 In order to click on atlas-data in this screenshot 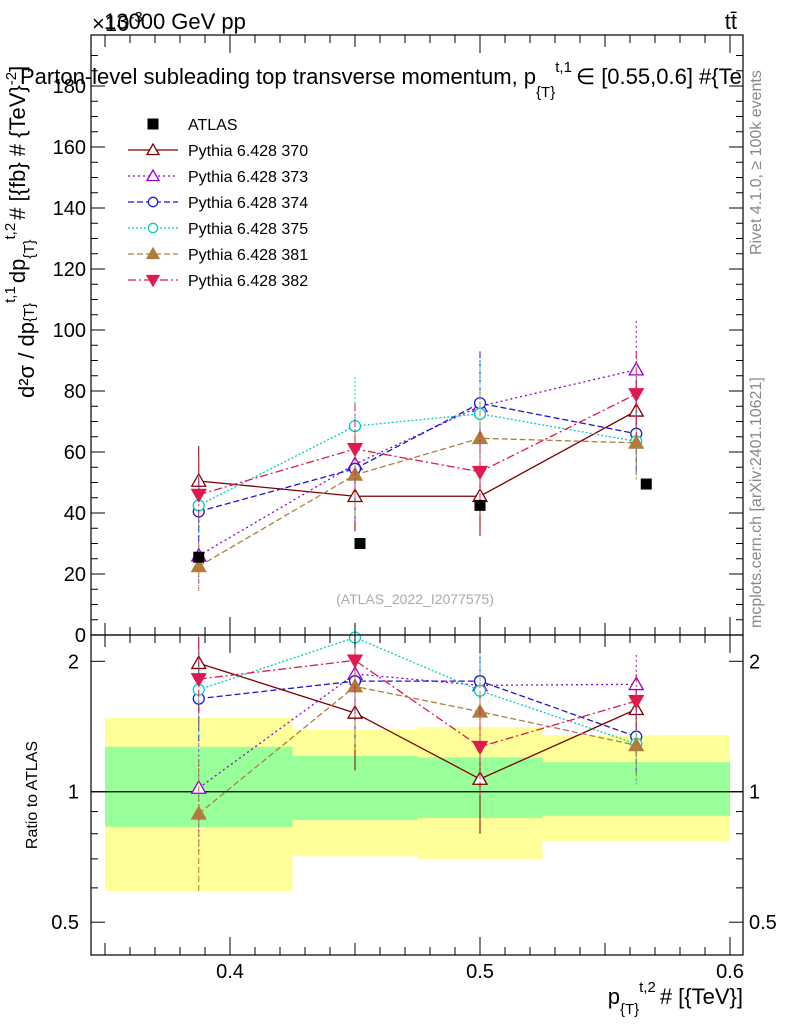, I will do `click(422, 520)`.